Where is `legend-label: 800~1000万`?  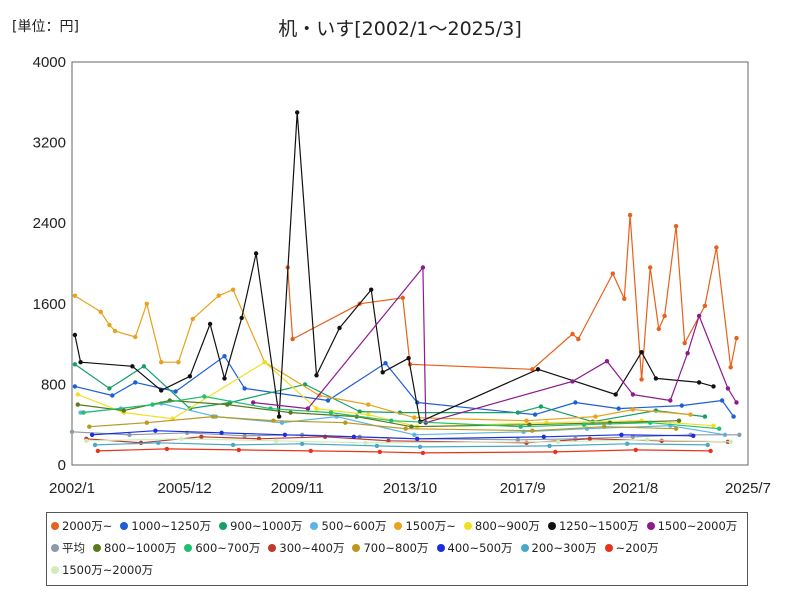 legend-label: 800~1000万 is located at coordinates (140, 548).